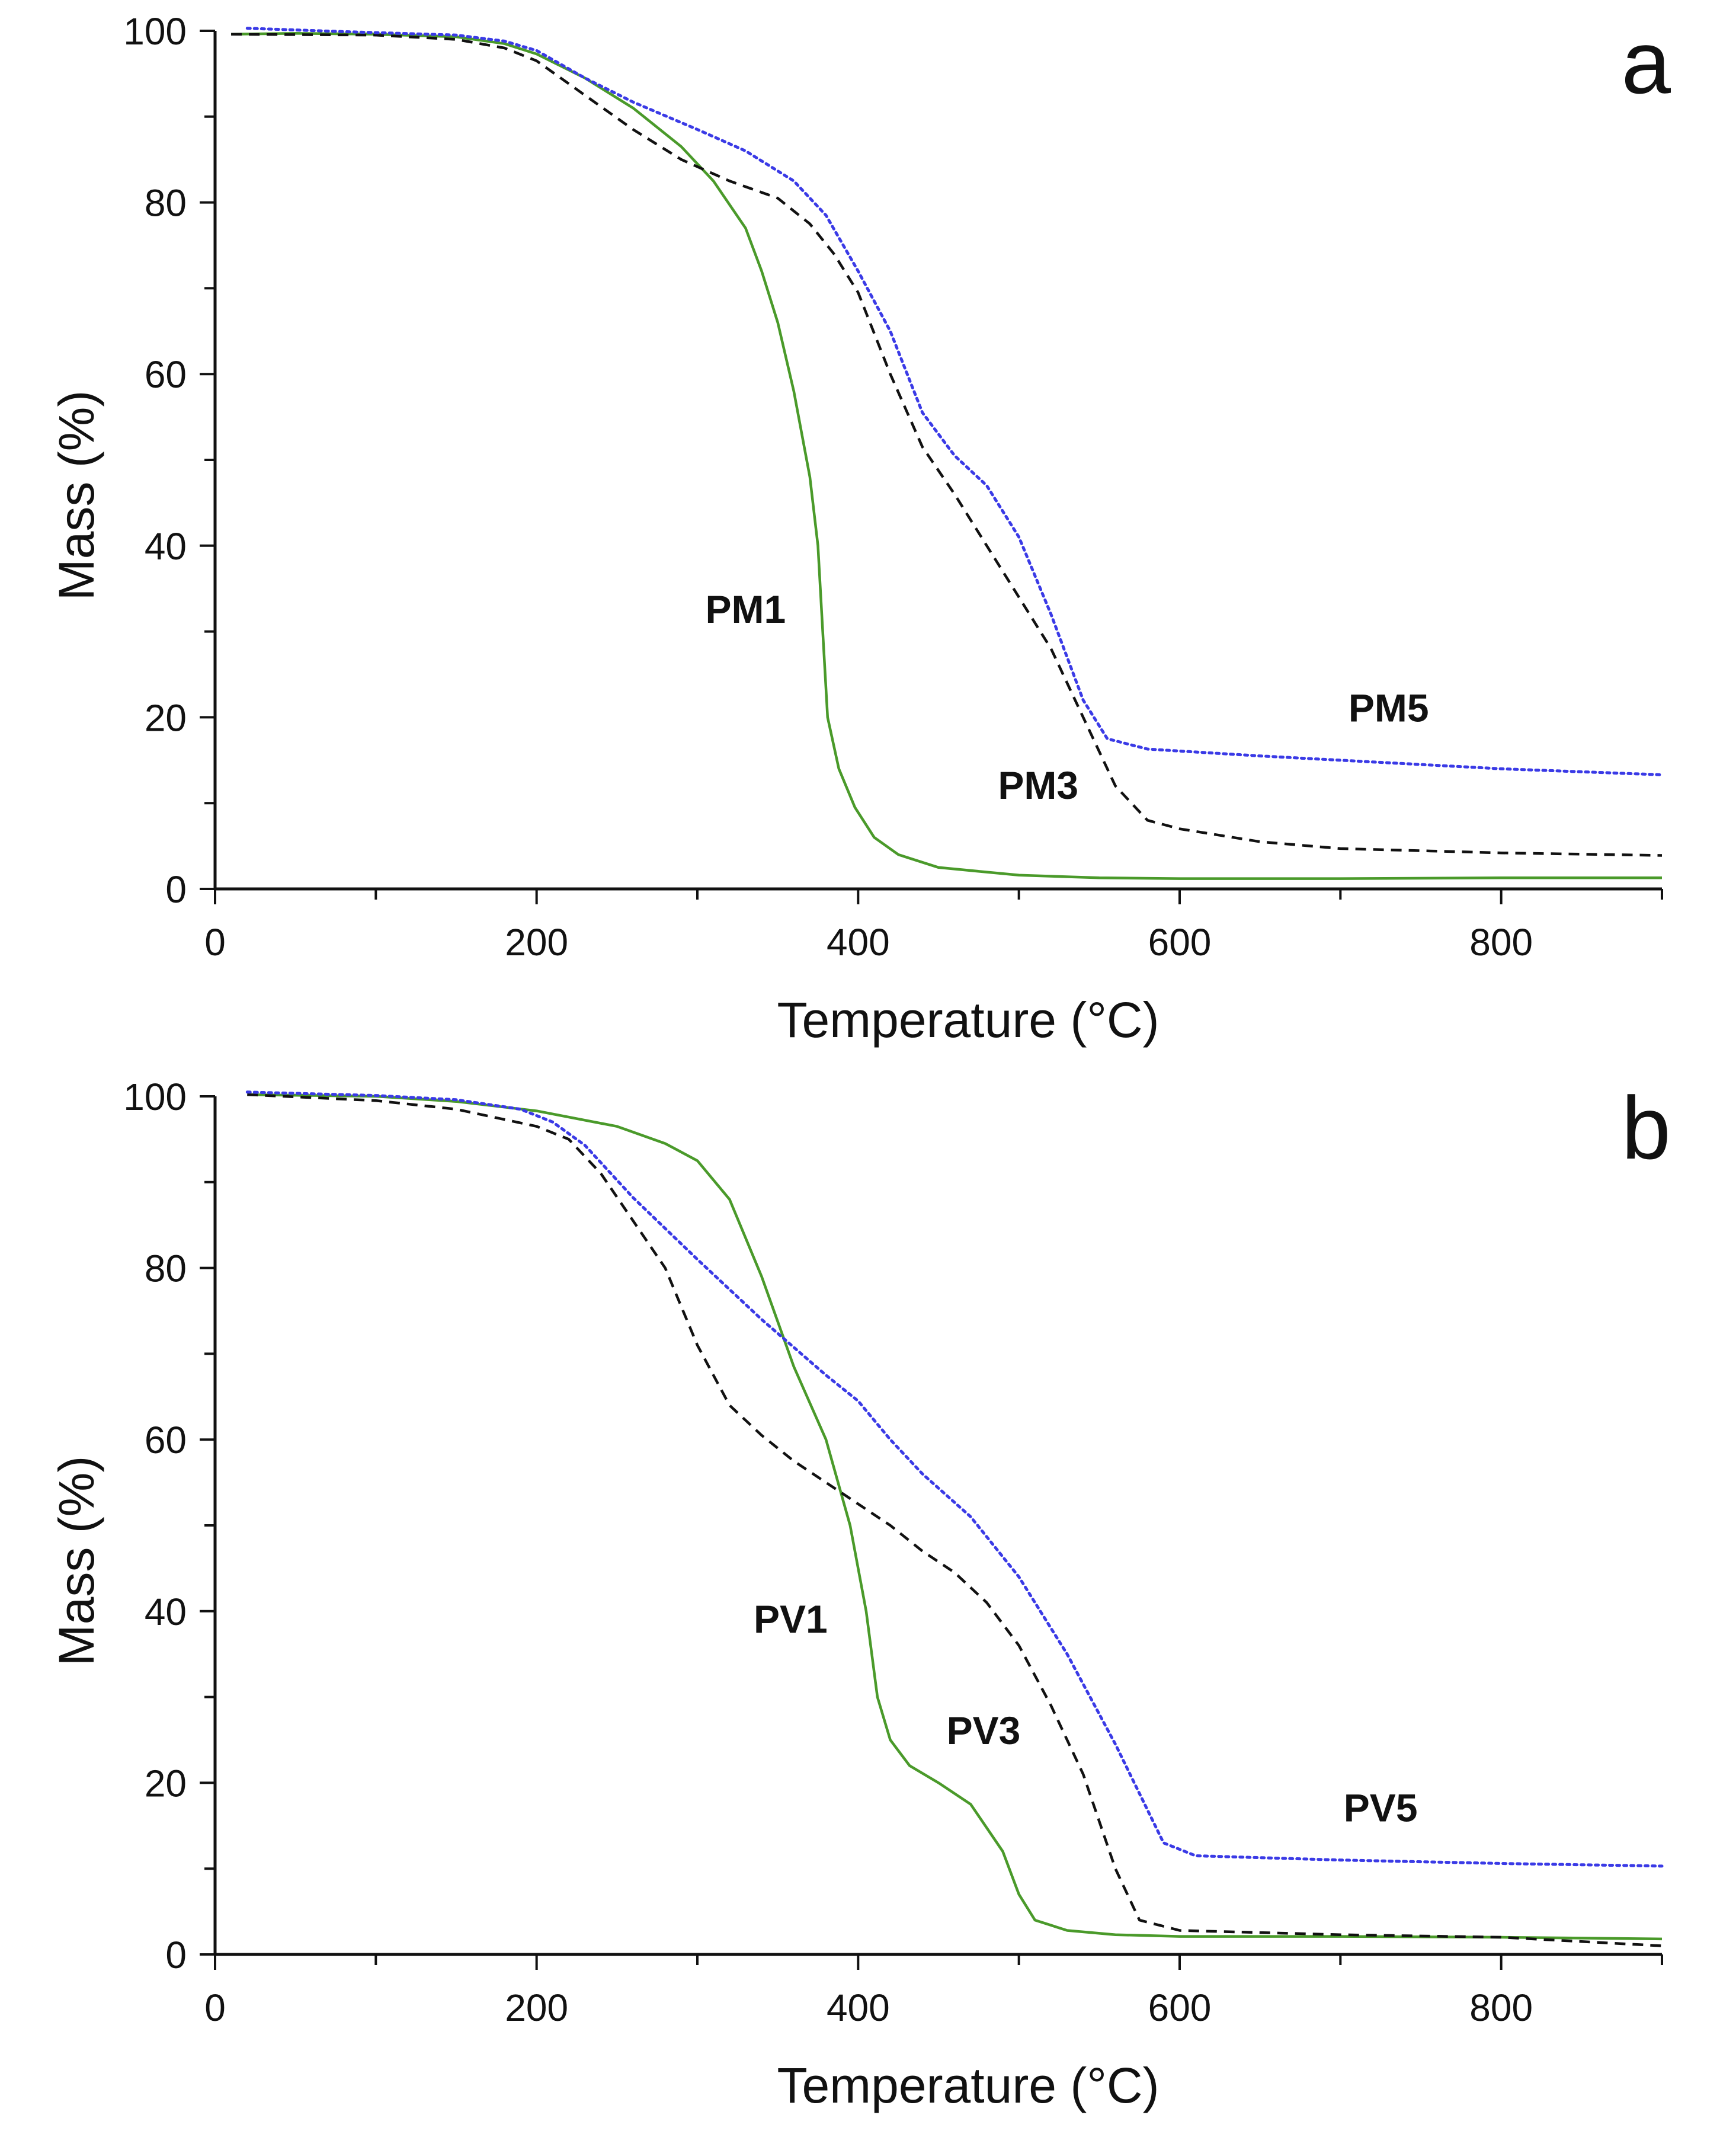  I want to click on series-label-pm5: PM5, so click(1389, 708).